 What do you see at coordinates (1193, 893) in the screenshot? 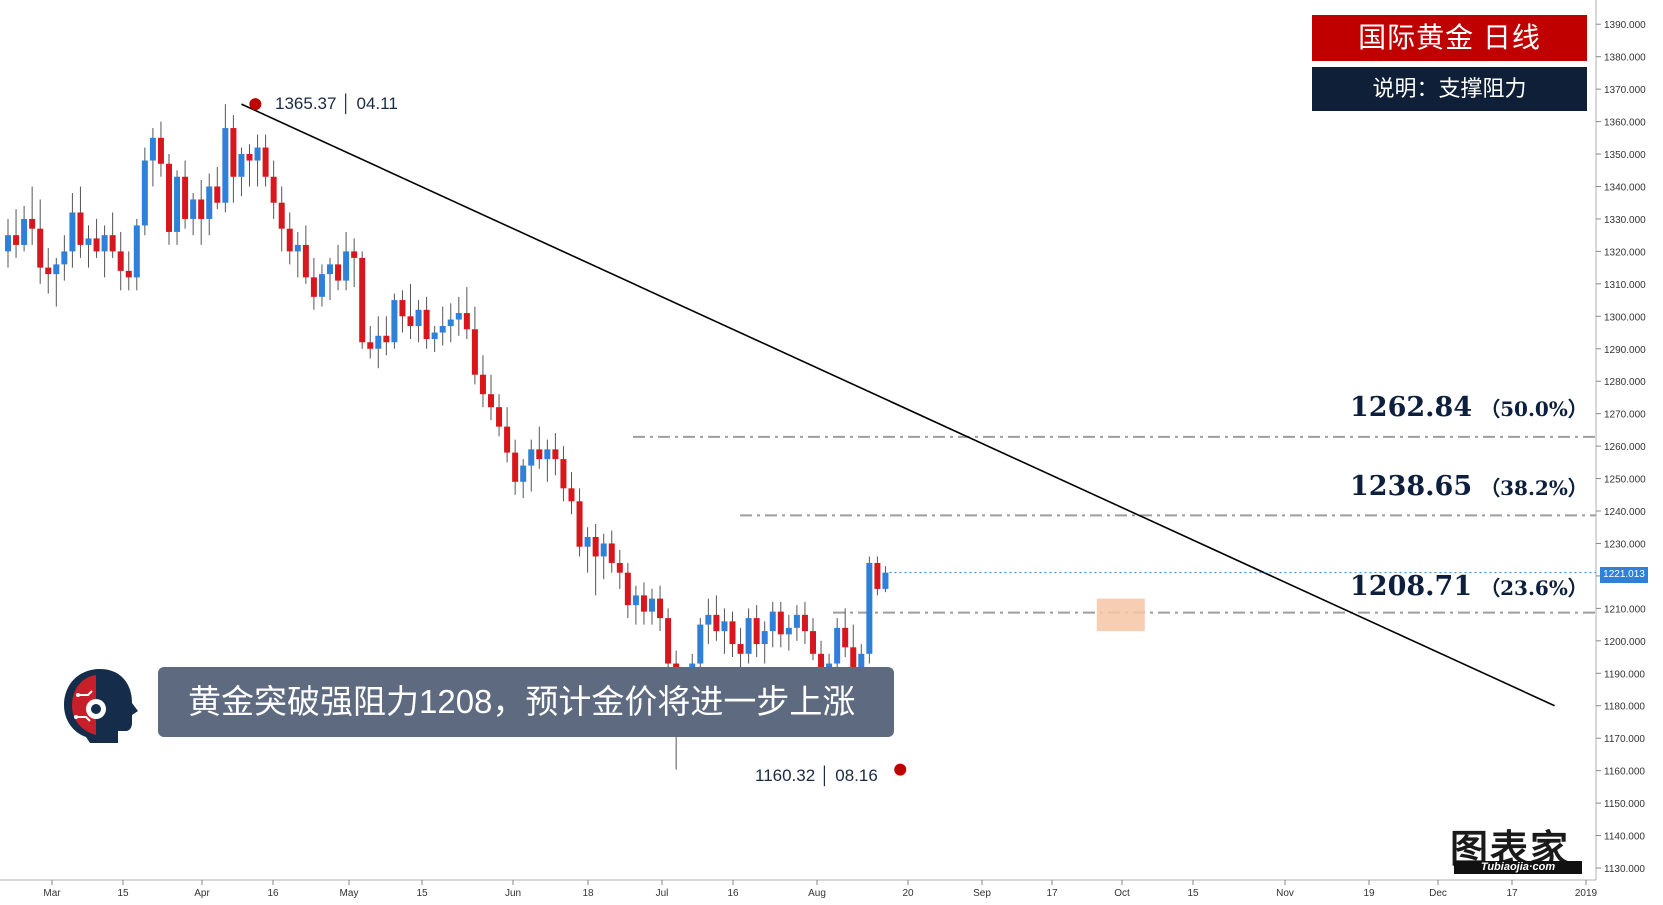
I see `time-tick-label: 15` at bounding box center [1193, 893].